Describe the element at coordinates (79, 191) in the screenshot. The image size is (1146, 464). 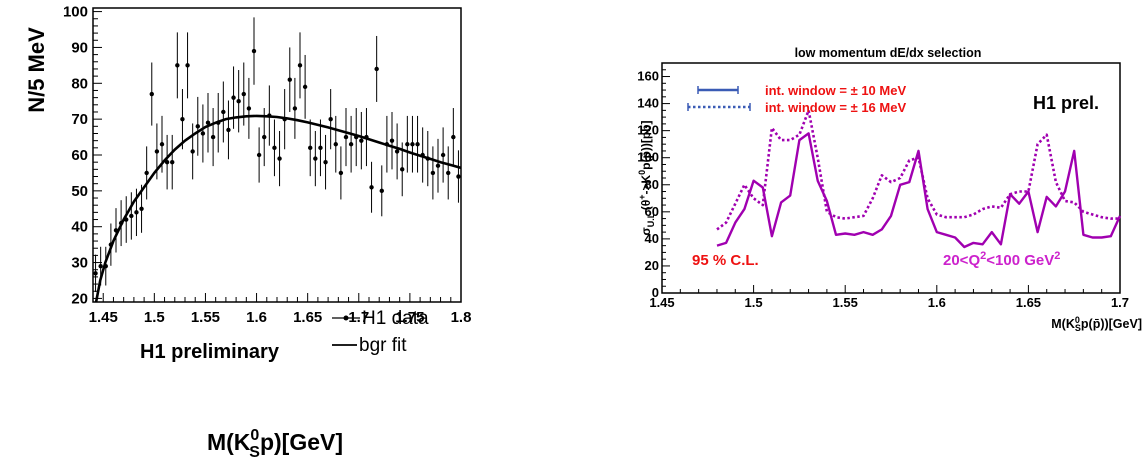
I see `y-tick-label: 50` at that location.